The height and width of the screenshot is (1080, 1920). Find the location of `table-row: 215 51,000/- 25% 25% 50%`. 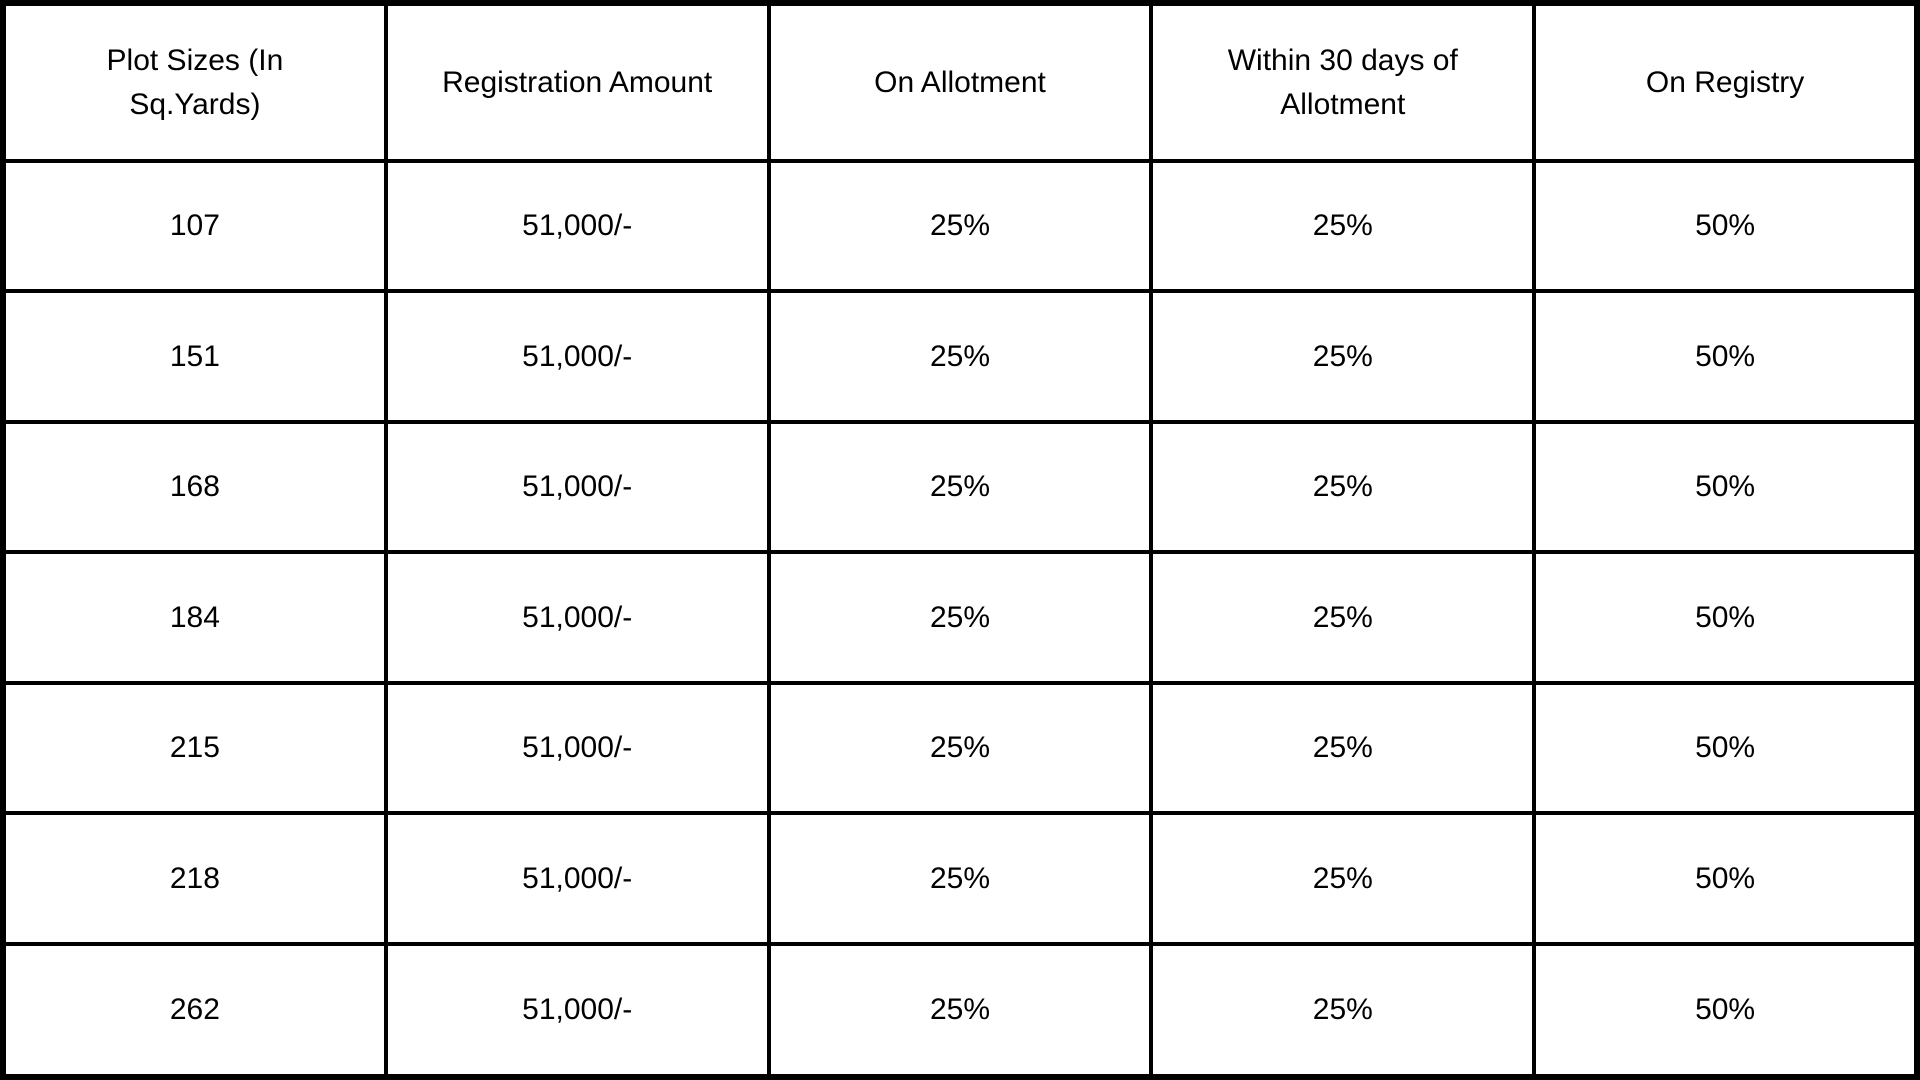

table-row: 215 51,000/- 25% 25% 50% is located at coordinates (960, 748).